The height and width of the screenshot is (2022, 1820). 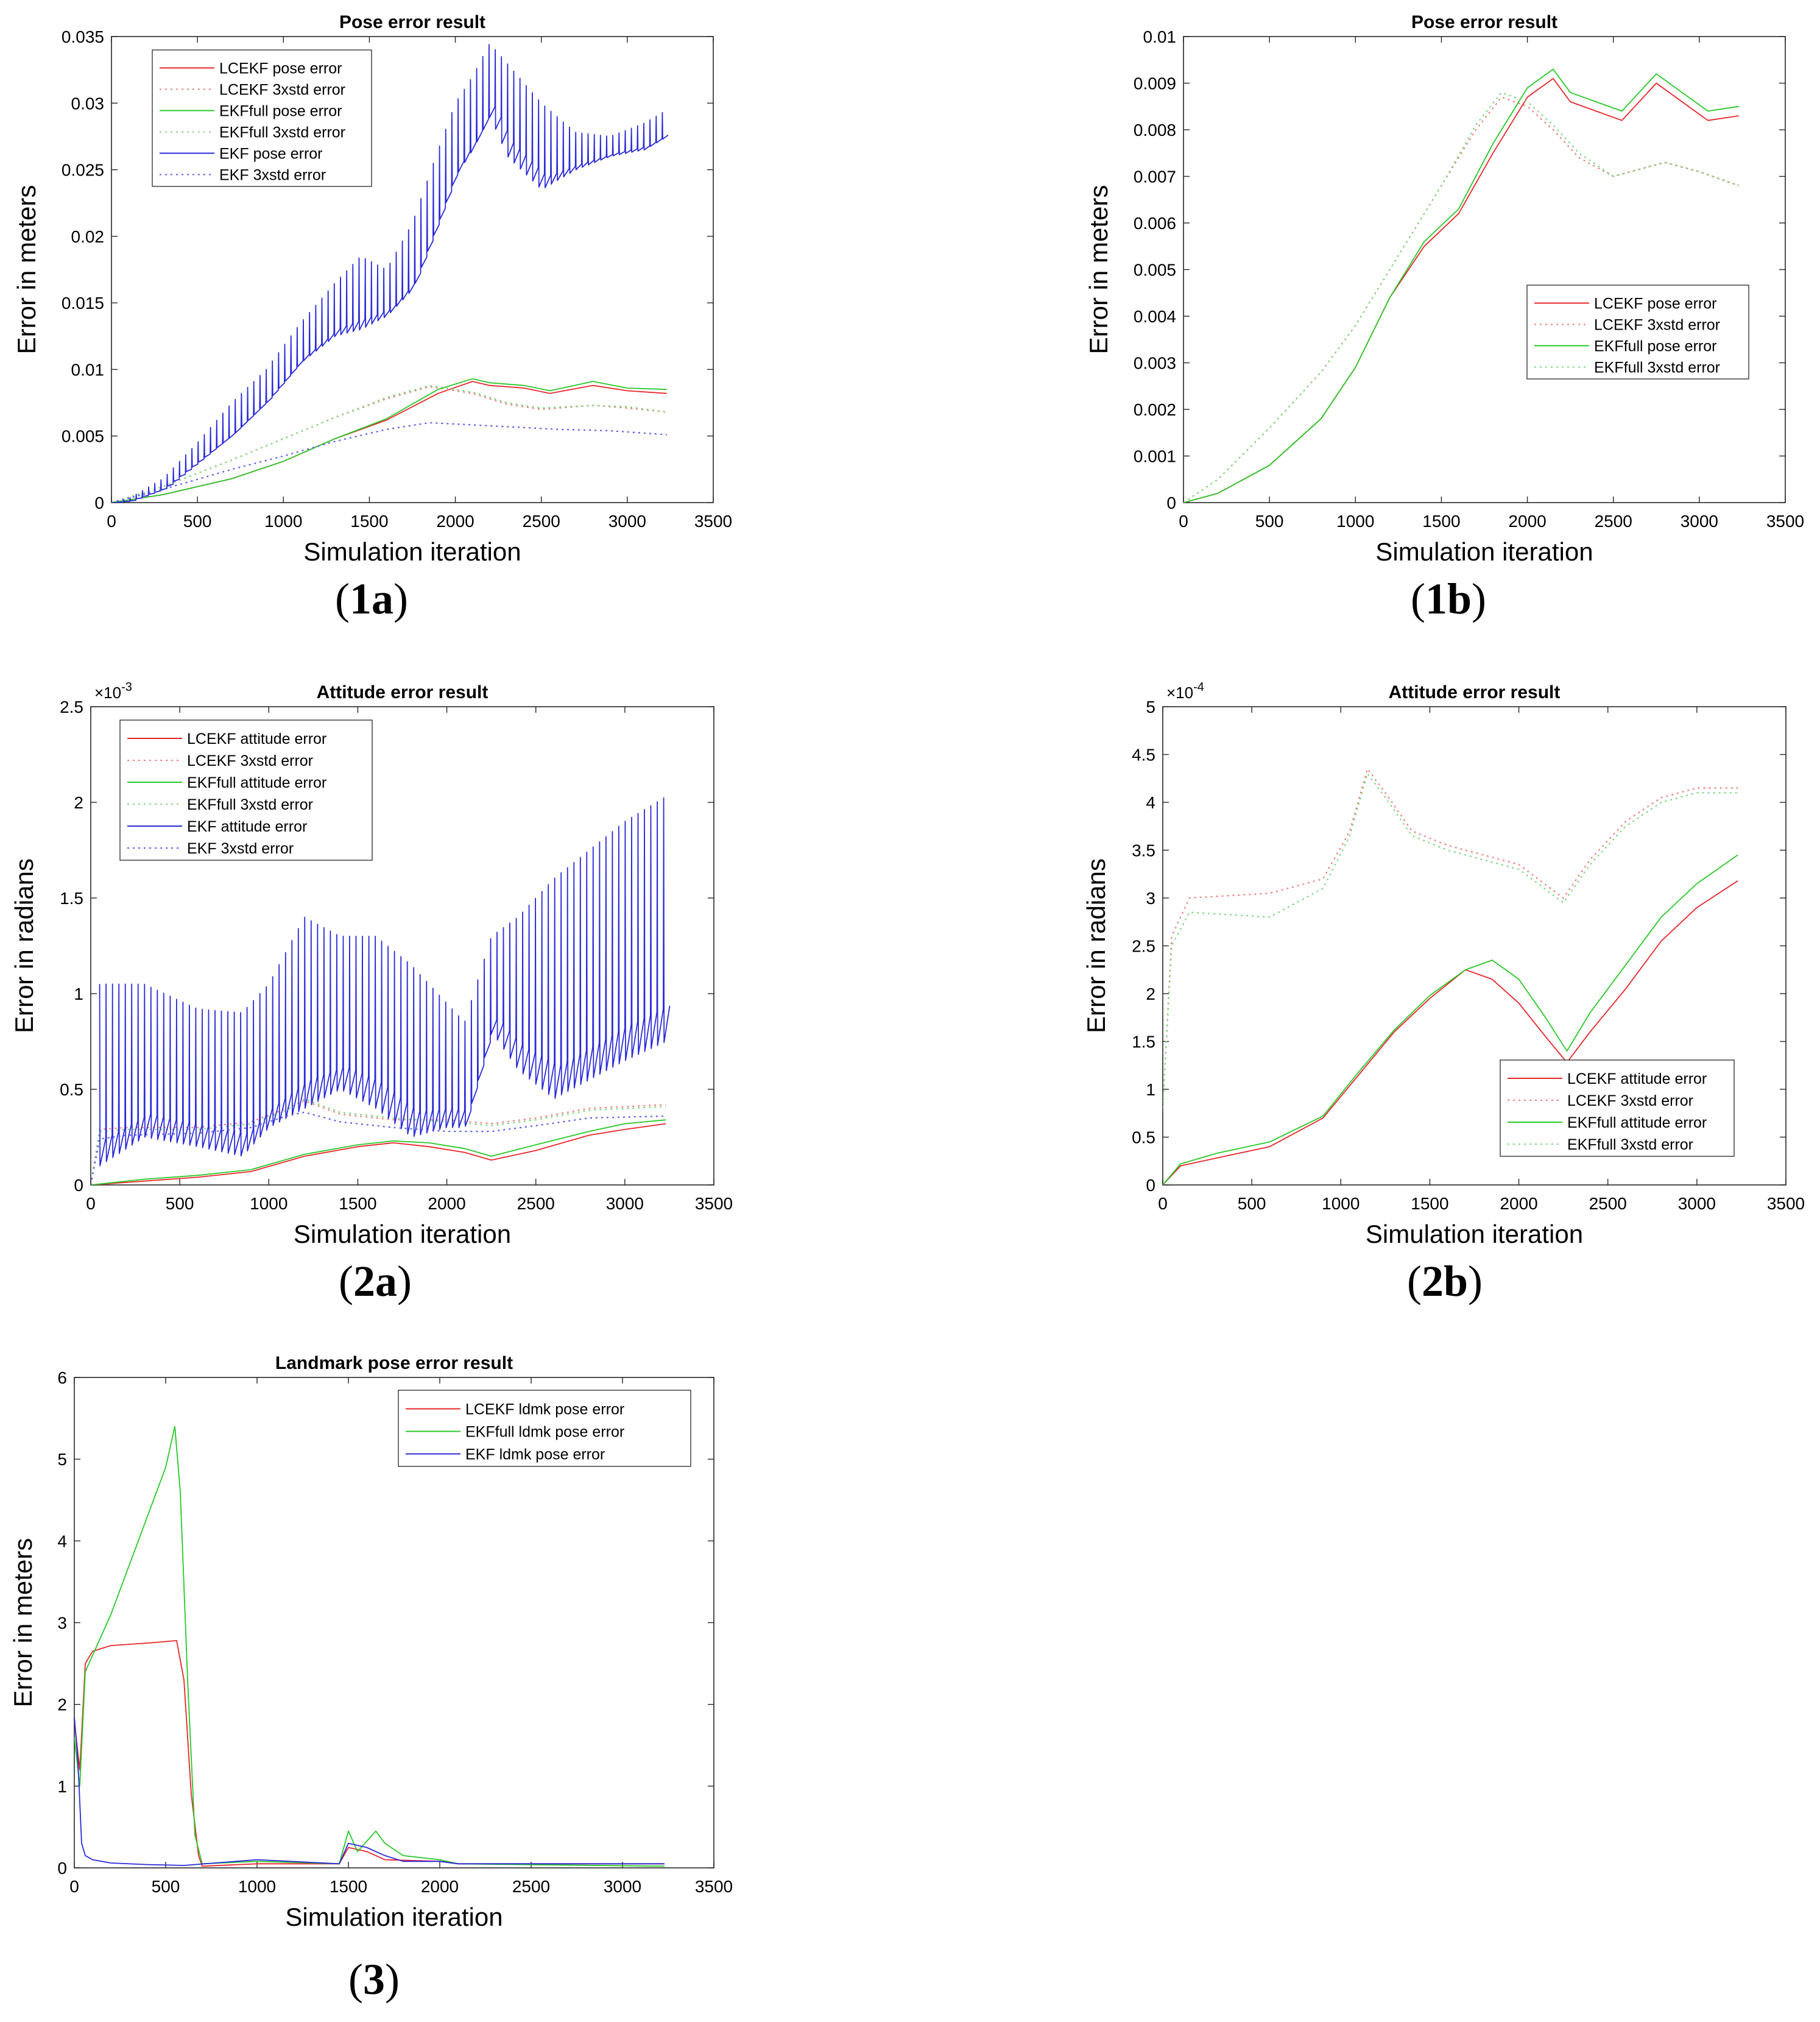 What do you see at coordinates (385, 982) in the screenshot?
I see `series-line-ekf-attitude-error` at bounding box center [385, 982].